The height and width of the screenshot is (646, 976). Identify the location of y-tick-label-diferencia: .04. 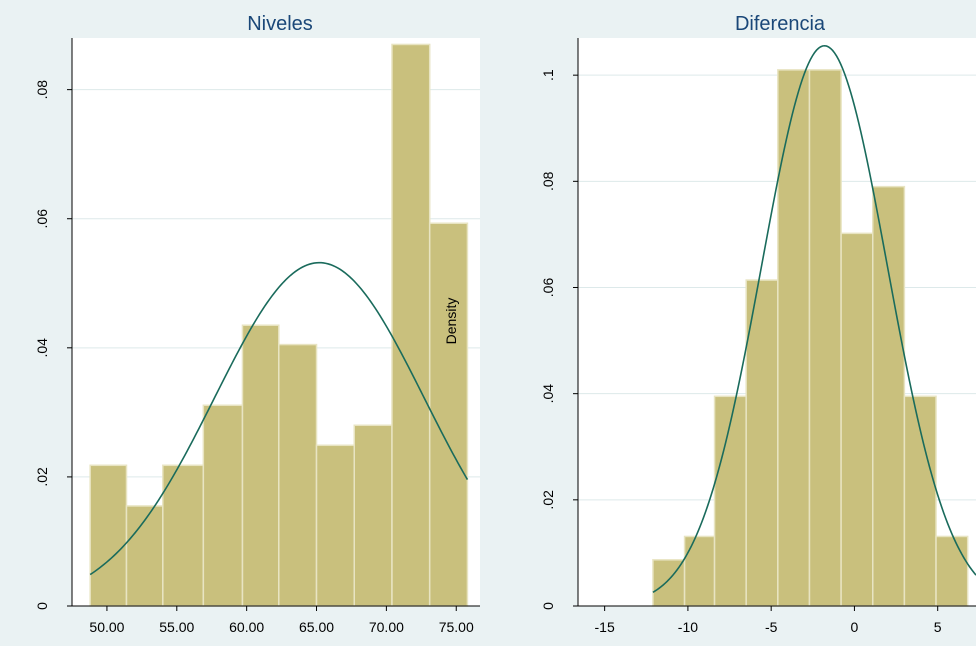
(548, 394).